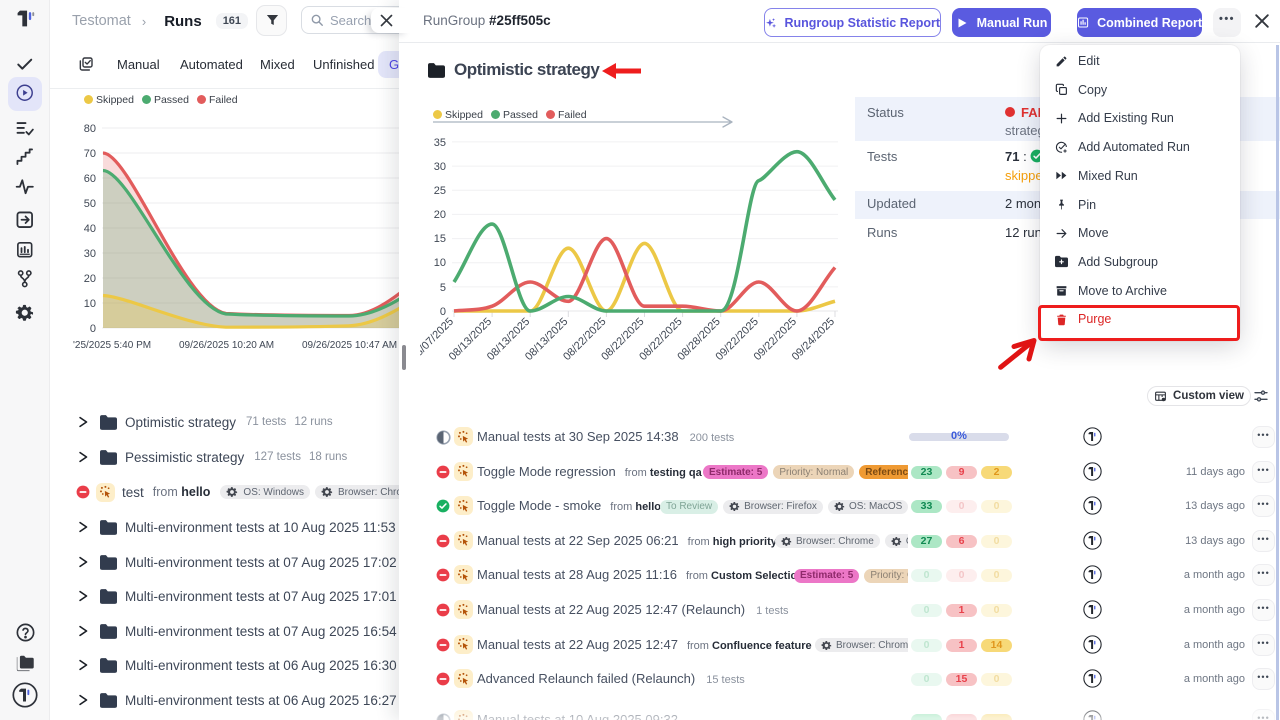 This screenshot has height=720, width=1280. What do you see at coordinates (90, 179) in the screenshot?
I see `svg-text: 60` at bounding box center [90, 179].